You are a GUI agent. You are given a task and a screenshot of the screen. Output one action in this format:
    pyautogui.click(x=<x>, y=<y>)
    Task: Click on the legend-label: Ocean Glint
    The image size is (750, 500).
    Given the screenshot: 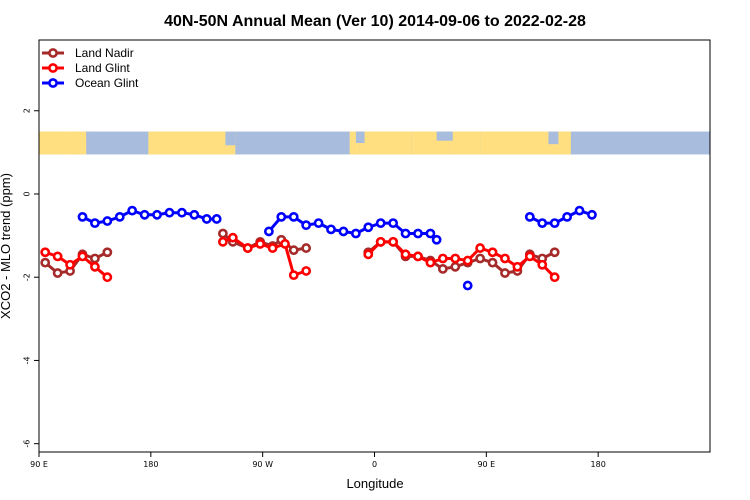 What is the action you would take?
    pyautogui.click(x=107, y=83)
    